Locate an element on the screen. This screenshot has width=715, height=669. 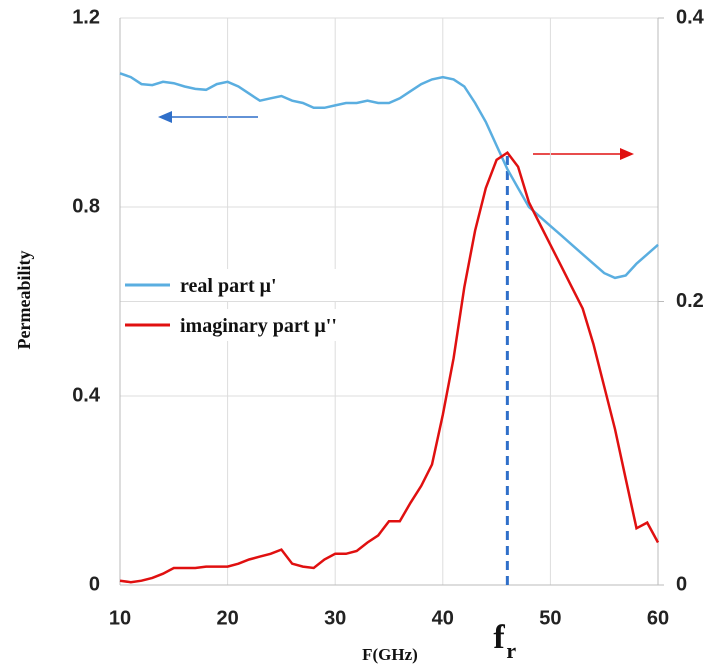
x-tick-label: 50 is located at coordinates (550, 618).